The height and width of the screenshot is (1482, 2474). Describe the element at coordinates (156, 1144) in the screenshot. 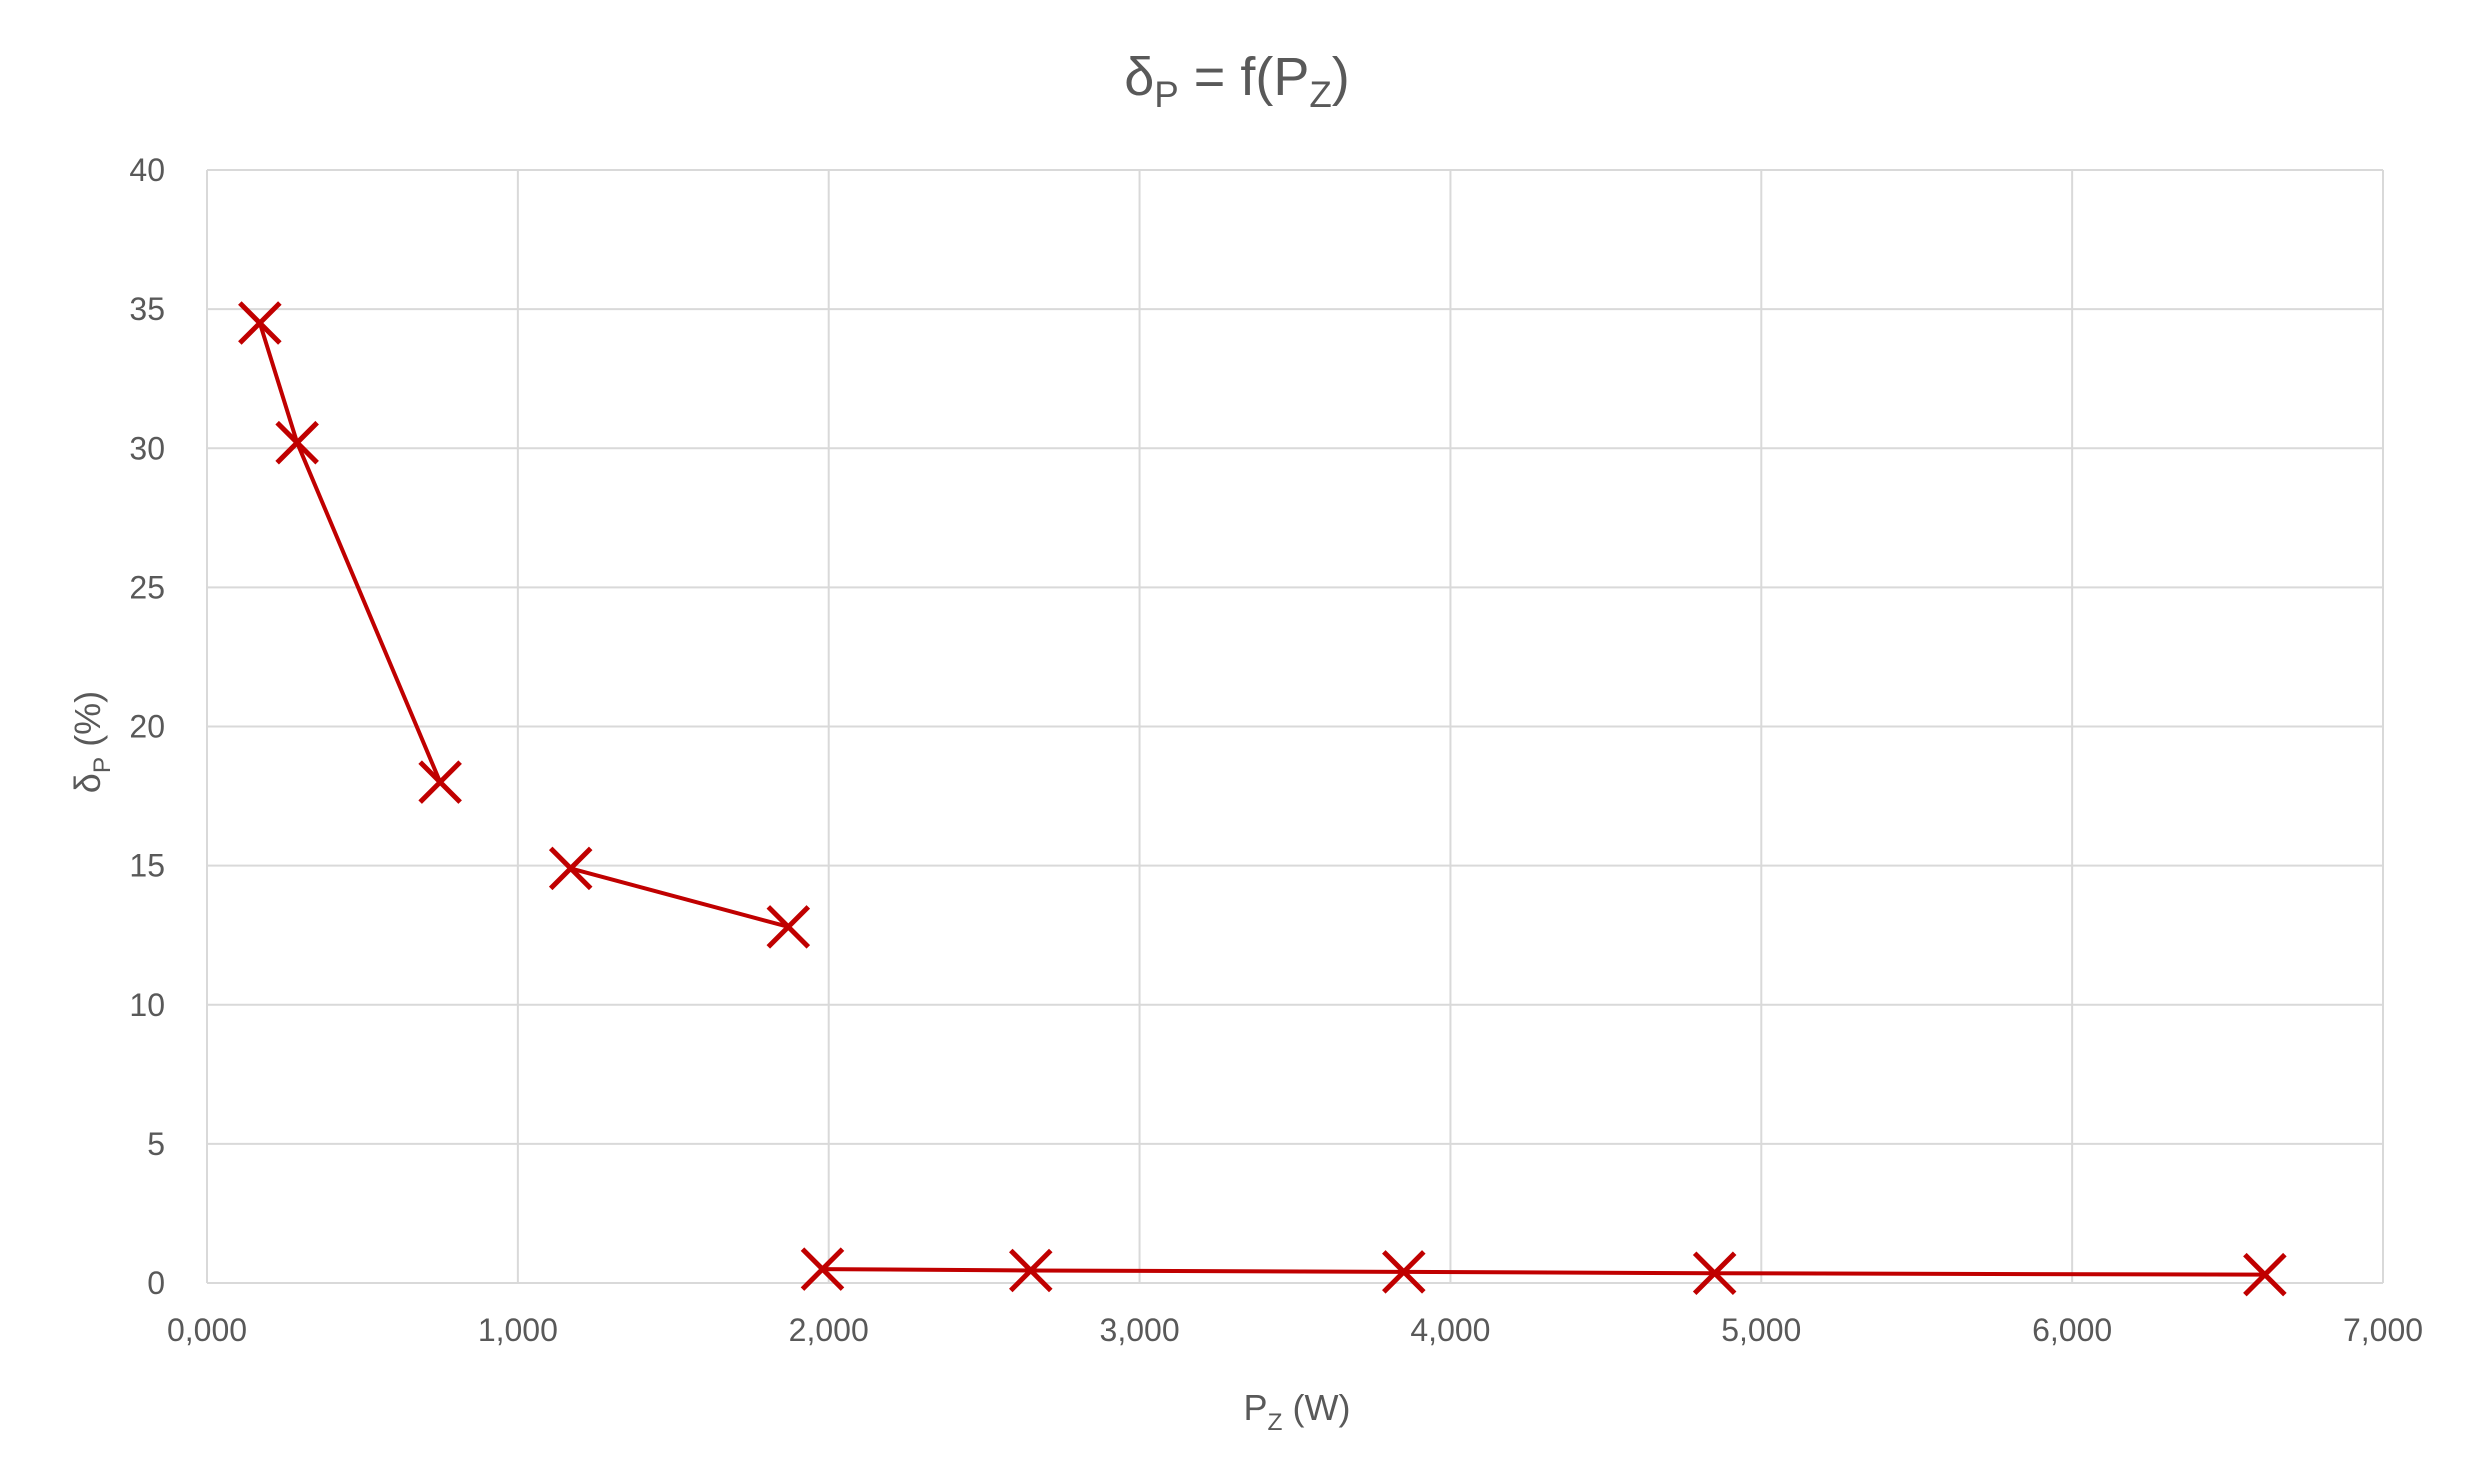

I see `y-tick-label: 5` at that location.